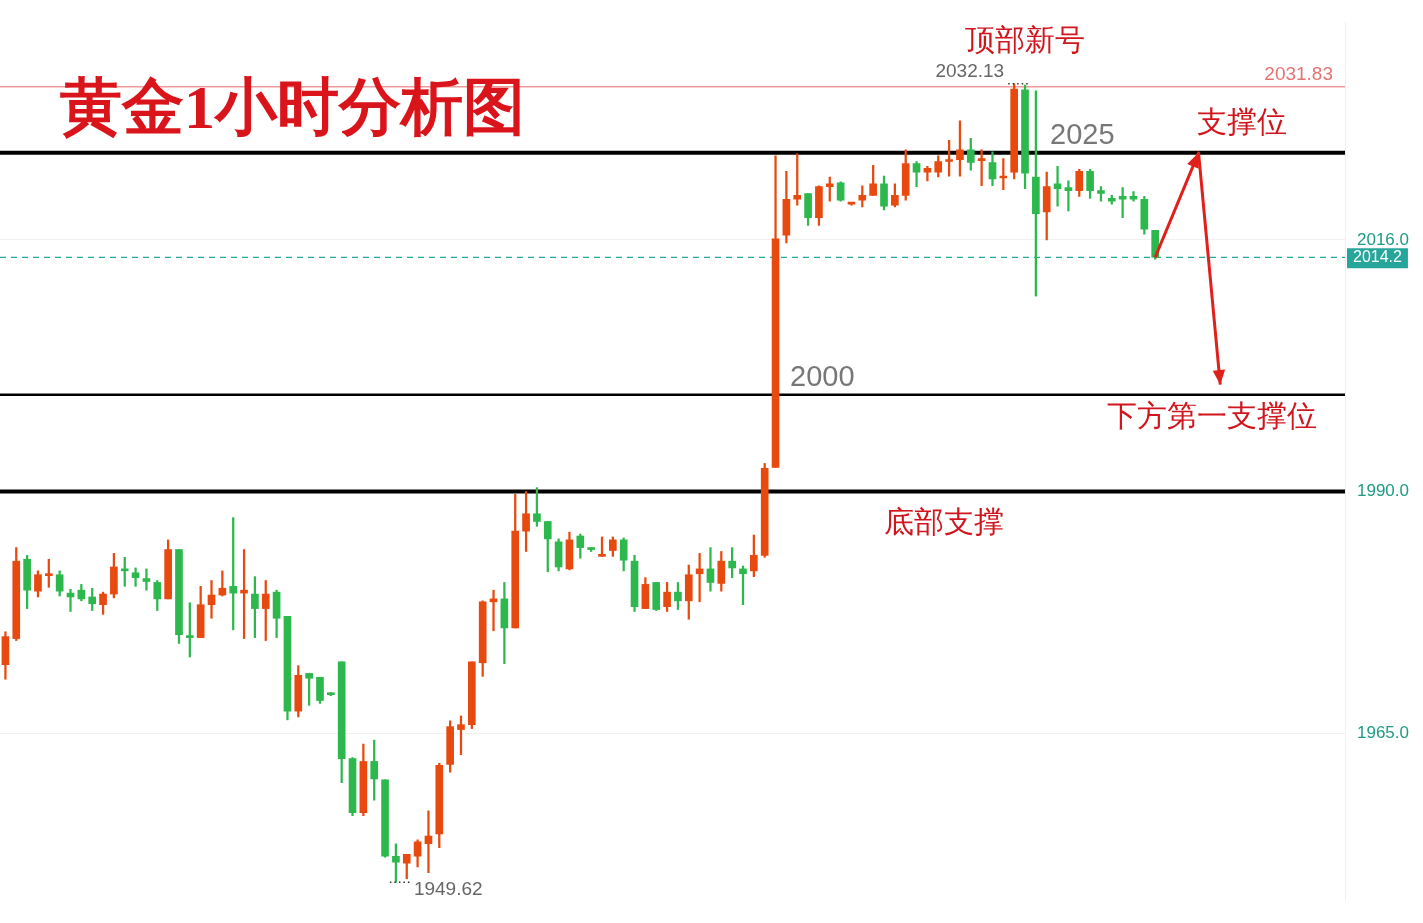 This screenshot has width=1423, height=923. I want to click on y-tick-label: 1965.0, so click(1383, 733).